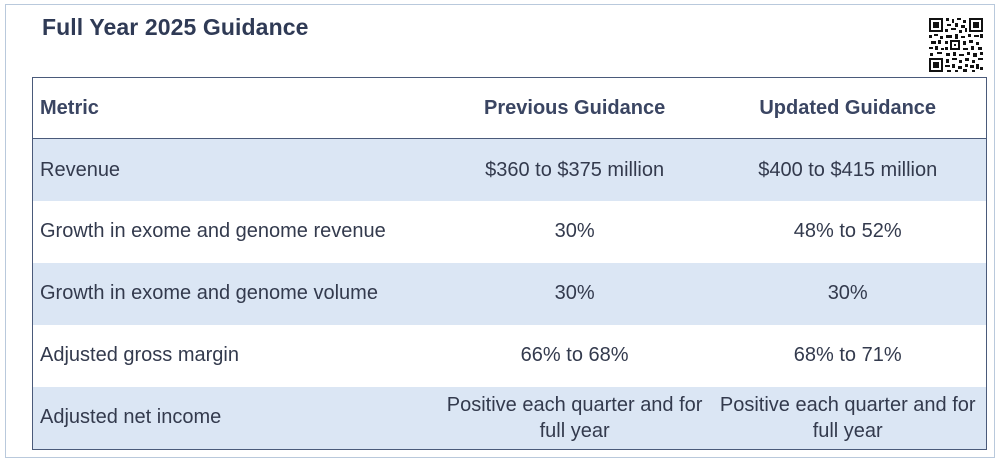 This screenshot has height=463, width=1000. What do you see at coordinates (847, 293) in the screenshot?
I see `updated-guidance-cell: 30%` at bounding box center [847, 293].